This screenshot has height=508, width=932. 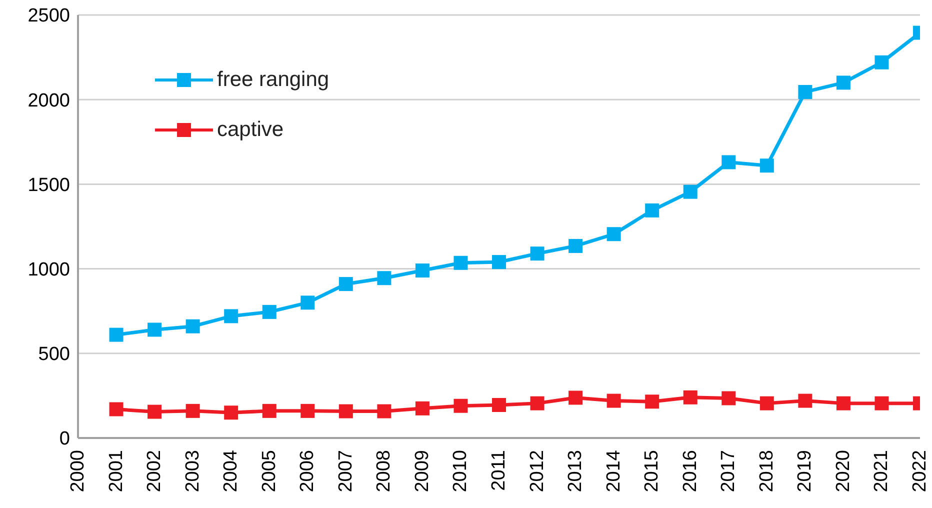 I want to click on x-tick-label: 2022, so click(x=920, y=471).